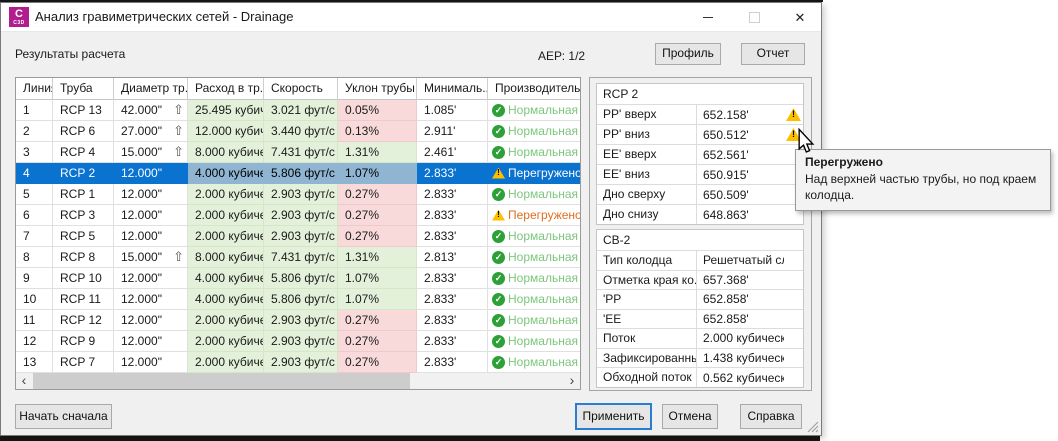 This screenshot has width=1058, height=441. What do you see at coordinates (221, 381) in the screenshot?
I see `scrollbar-thumb` at bounding box center [221, 381].